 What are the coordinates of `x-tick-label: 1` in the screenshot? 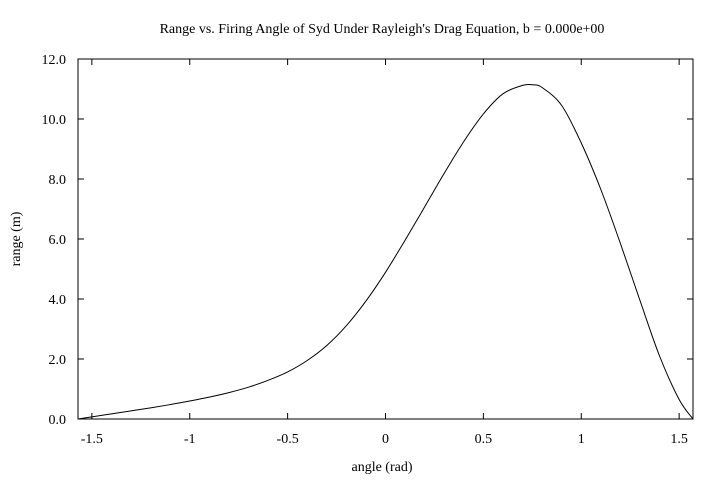 It's located at (581, 439).